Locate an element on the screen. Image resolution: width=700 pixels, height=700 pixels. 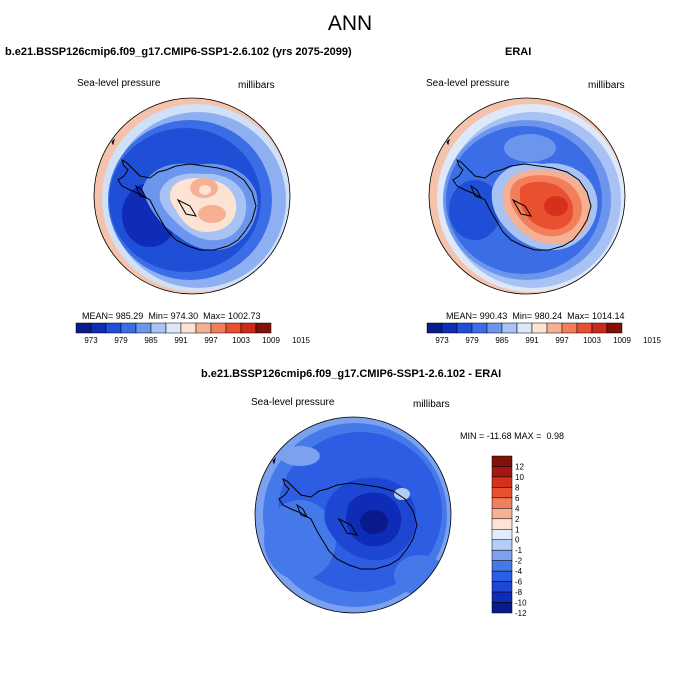
colorbar3-tick-label: -4 is located at coordinates (519, 571).